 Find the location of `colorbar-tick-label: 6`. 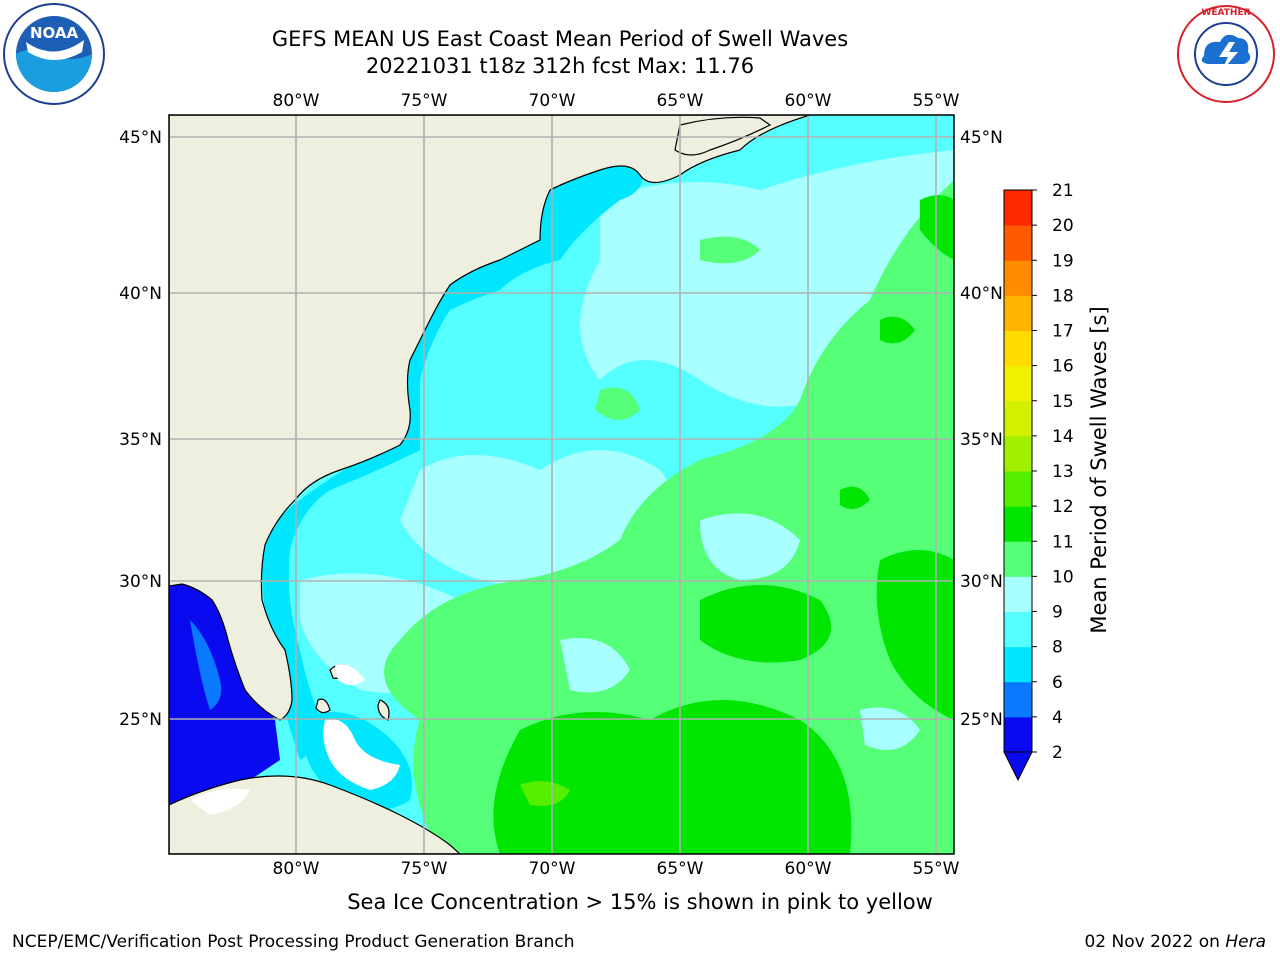

colorbar-tick-label: 6 is located at coordinates (1057, 683).